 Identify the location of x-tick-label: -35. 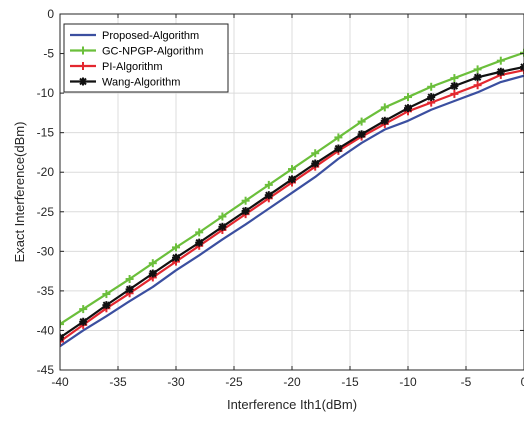
(118, 382).